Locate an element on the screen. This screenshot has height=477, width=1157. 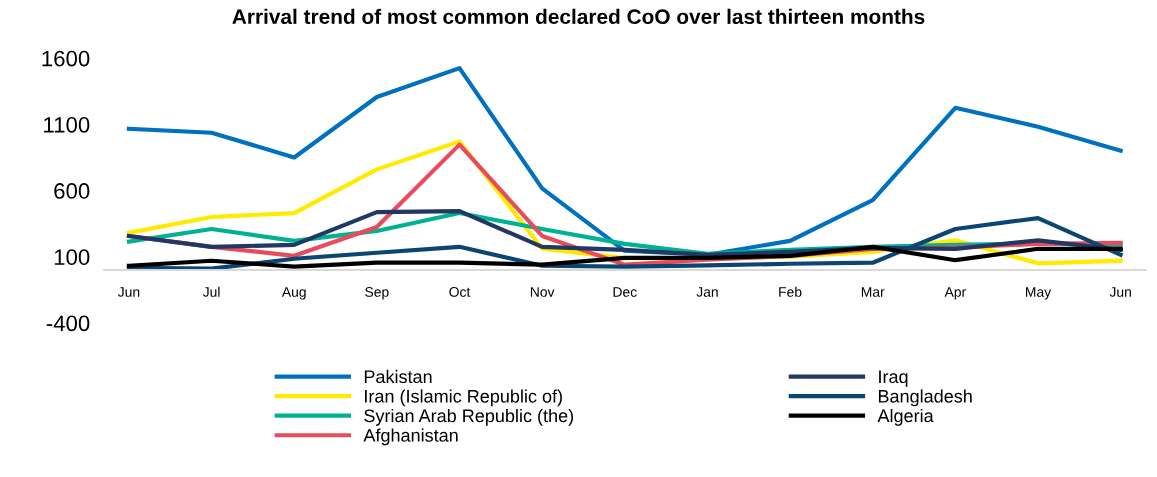
x-tick-label: Apr is located at coordinates (955, 293).